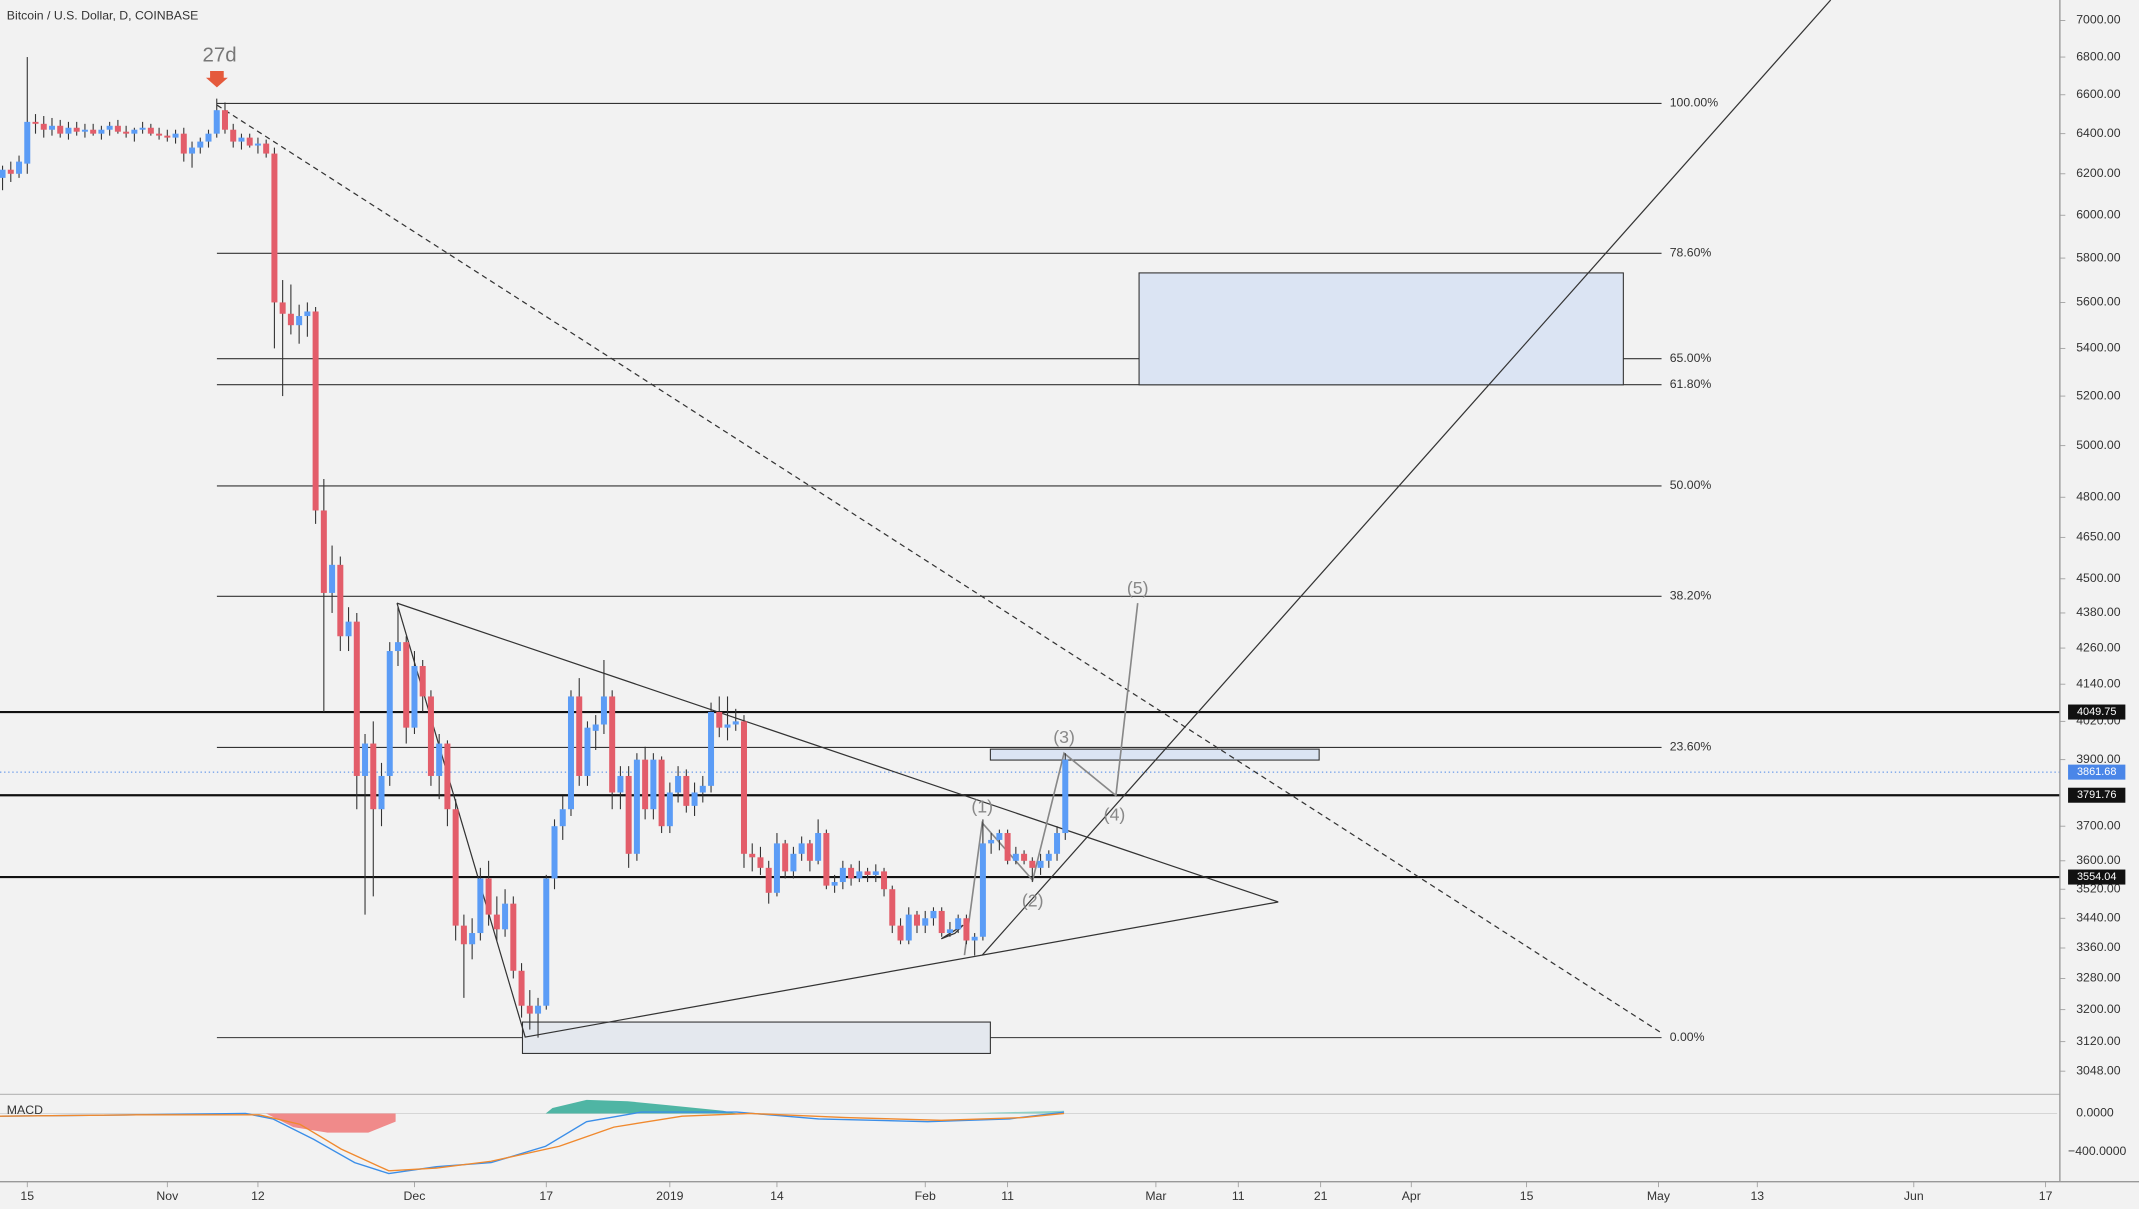 This screenshot has height=1209, width=2139. What do you see at coordinates (982, 807) in the screenshot?
I see `wave-label: (1)` at bounding box center [982, 807].